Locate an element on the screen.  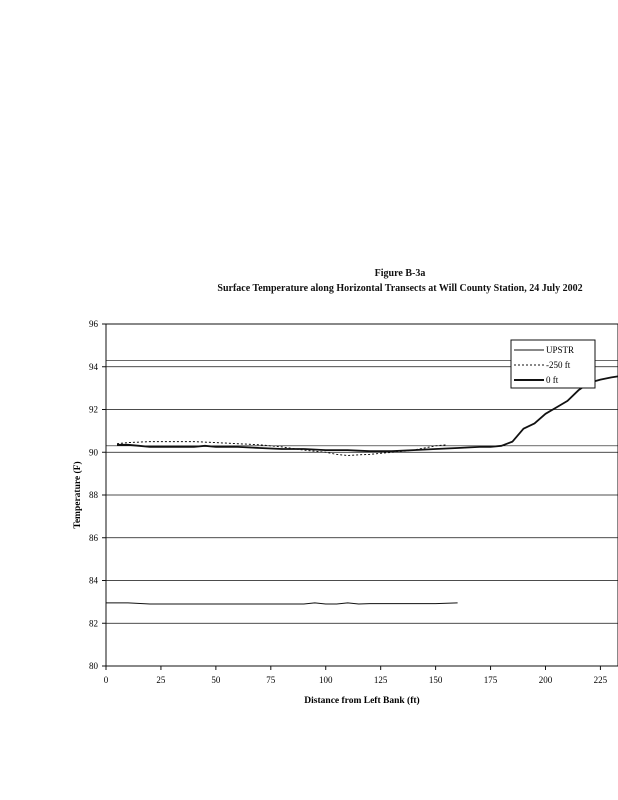
x-tick-label: 75 is located at coordinates (271, 680).